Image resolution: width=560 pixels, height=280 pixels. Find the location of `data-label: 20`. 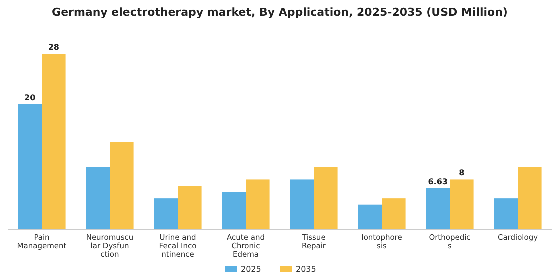

data-label: 20 is located at coordinates (30, 97).